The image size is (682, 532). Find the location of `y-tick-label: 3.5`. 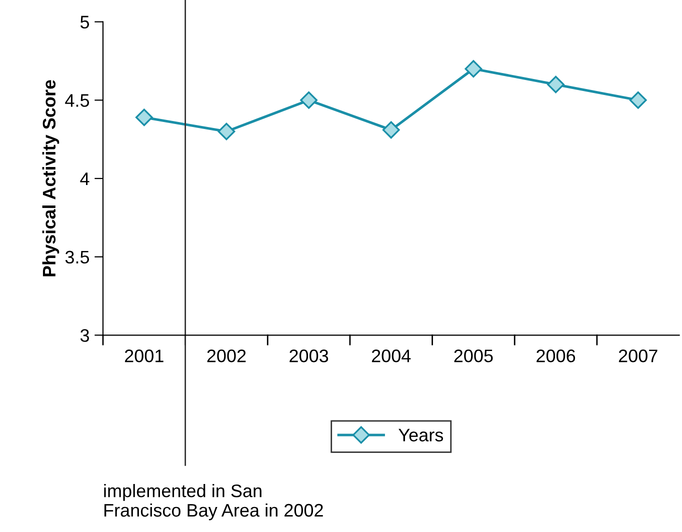

y-tick-label: 3.5 is located at coordinates (77, 257).